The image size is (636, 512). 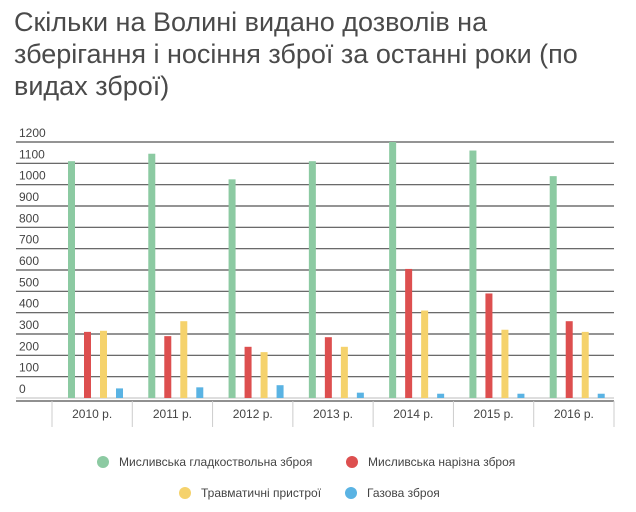 I want to click on x-tick-label: 2011 р., so click(x=172, y=414).